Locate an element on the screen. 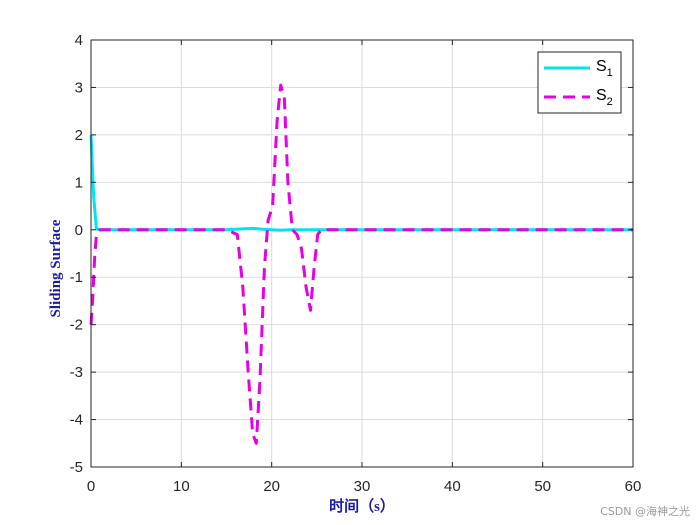 This screenshot has width=700, height=525. y-tick-label: -2 is located at coordinates (76, 325).